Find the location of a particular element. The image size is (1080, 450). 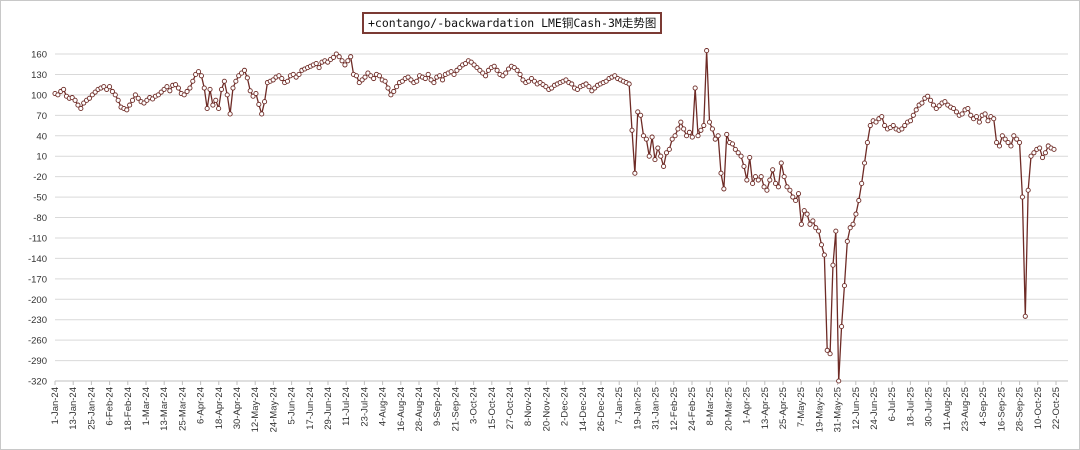

x-tick-label: 30-Apr-24 is located at coordinates (237, 408).